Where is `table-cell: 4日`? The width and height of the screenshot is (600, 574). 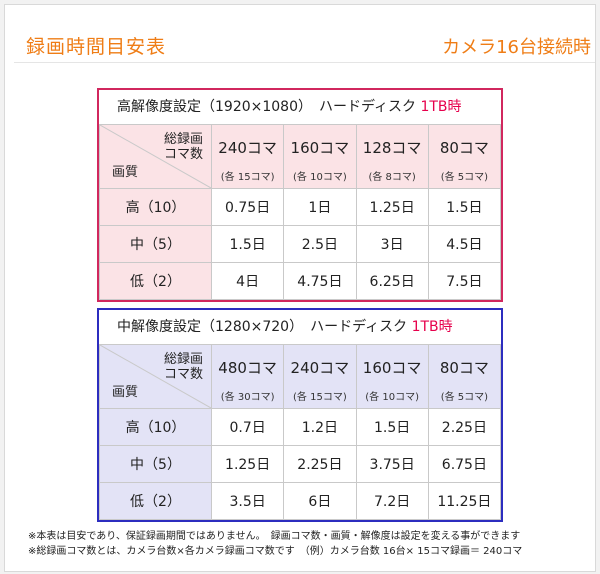
table-cell: 4日 is located at coordinates (247, 281).